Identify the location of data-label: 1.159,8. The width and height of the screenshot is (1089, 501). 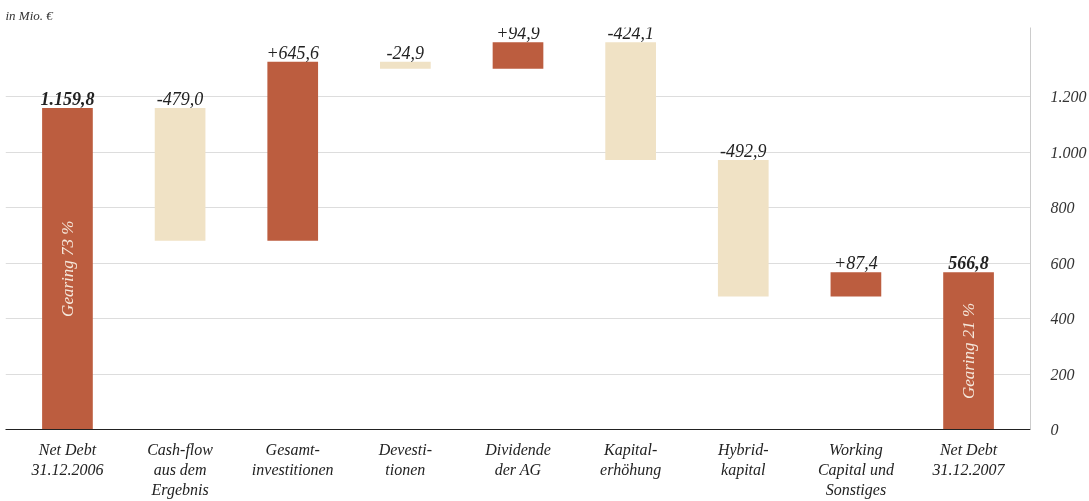
(67, 98).